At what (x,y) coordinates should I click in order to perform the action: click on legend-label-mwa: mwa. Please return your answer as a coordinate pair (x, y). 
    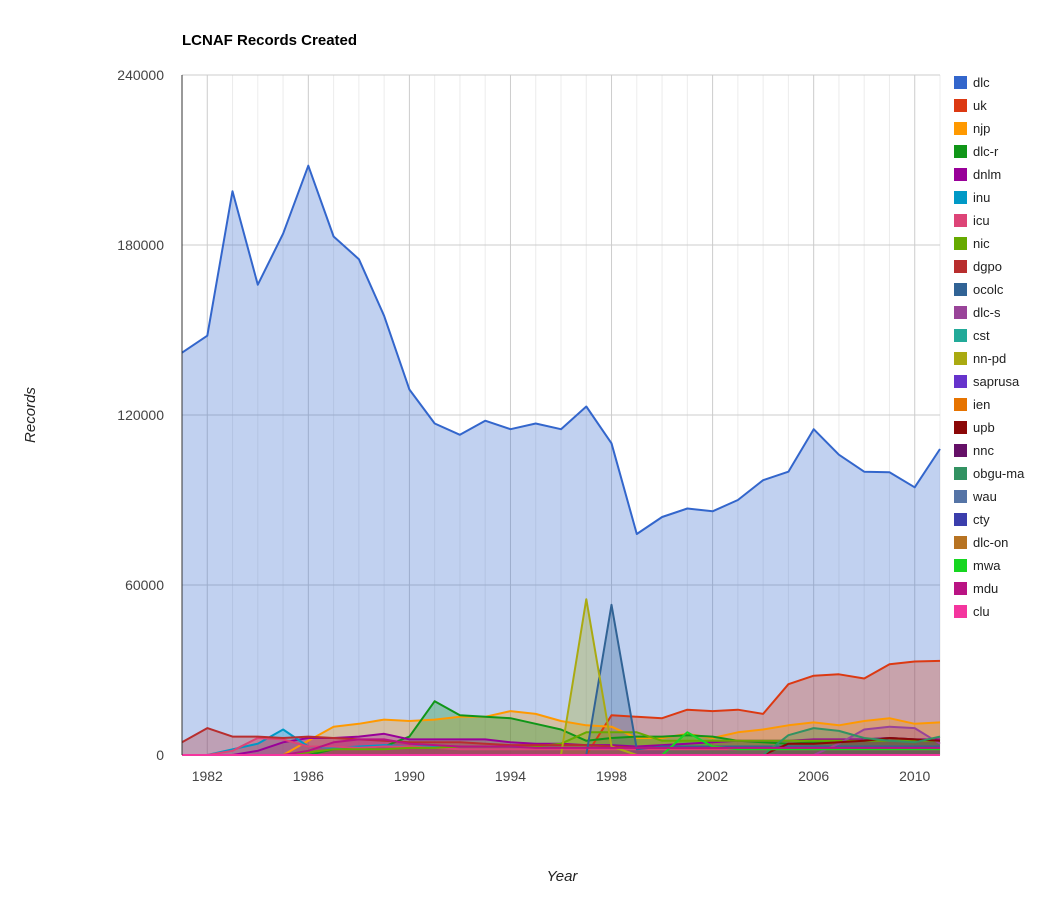
    Looking at the image, I should click on (987, 565).